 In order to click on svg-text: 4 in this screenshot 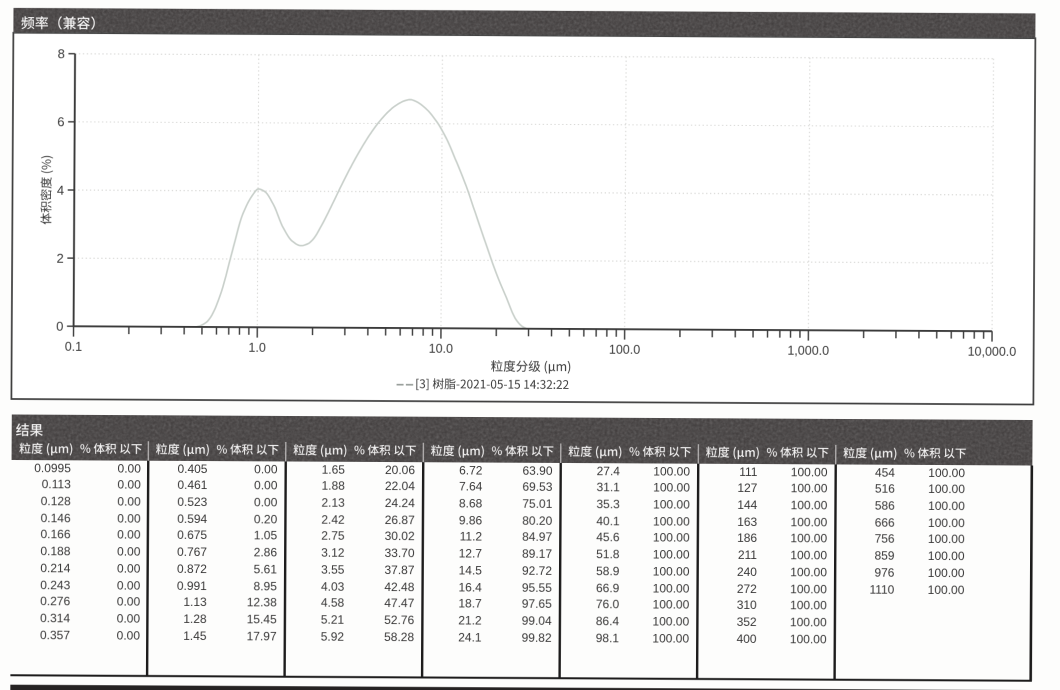, I will do `click(60, 190)`.